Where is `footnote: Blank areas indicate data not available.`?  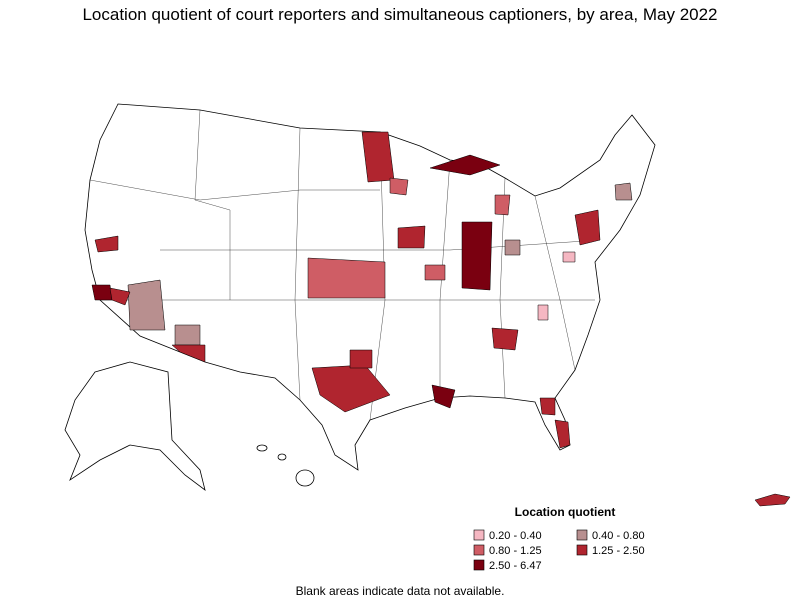
footnote: Blank areas indicate data not available. is located at coordinates (400, 591).